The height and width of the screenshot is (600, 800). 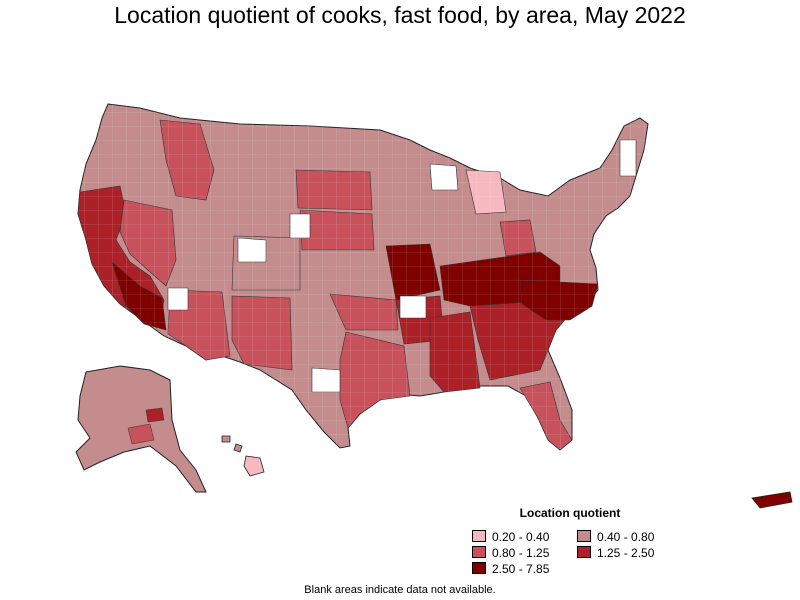 I want to click on alaska-region-dark, so click(x=155, y=415).